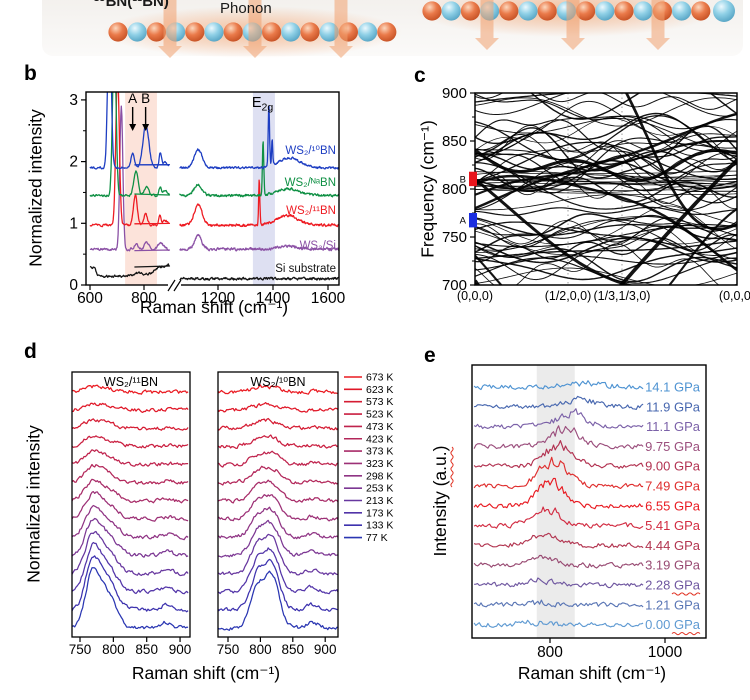 This screenshot has height=700, width=750. Describe the element at coordinates (379, 452) in the screenshot. I see `legend-entry: 373 K` at that location.